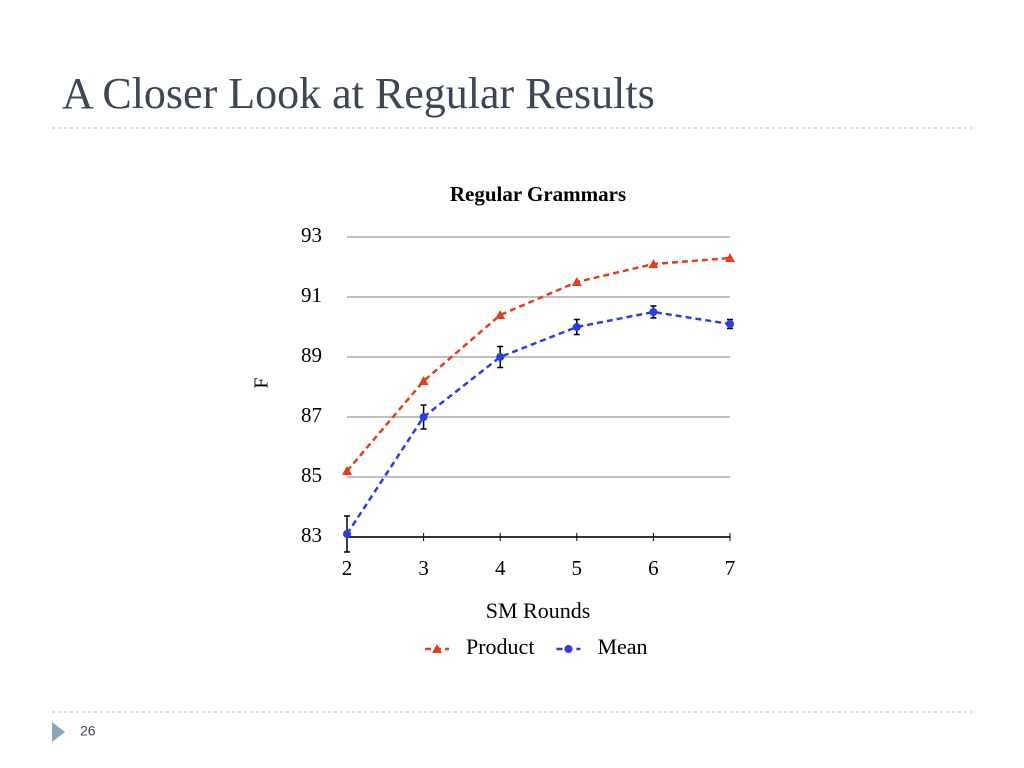 Image resolution: width=1024 pixels, height=768 pixels. Describe the element at coordinates (262, 382) in the screenshot. I see `y-axis-label: F` at that location.